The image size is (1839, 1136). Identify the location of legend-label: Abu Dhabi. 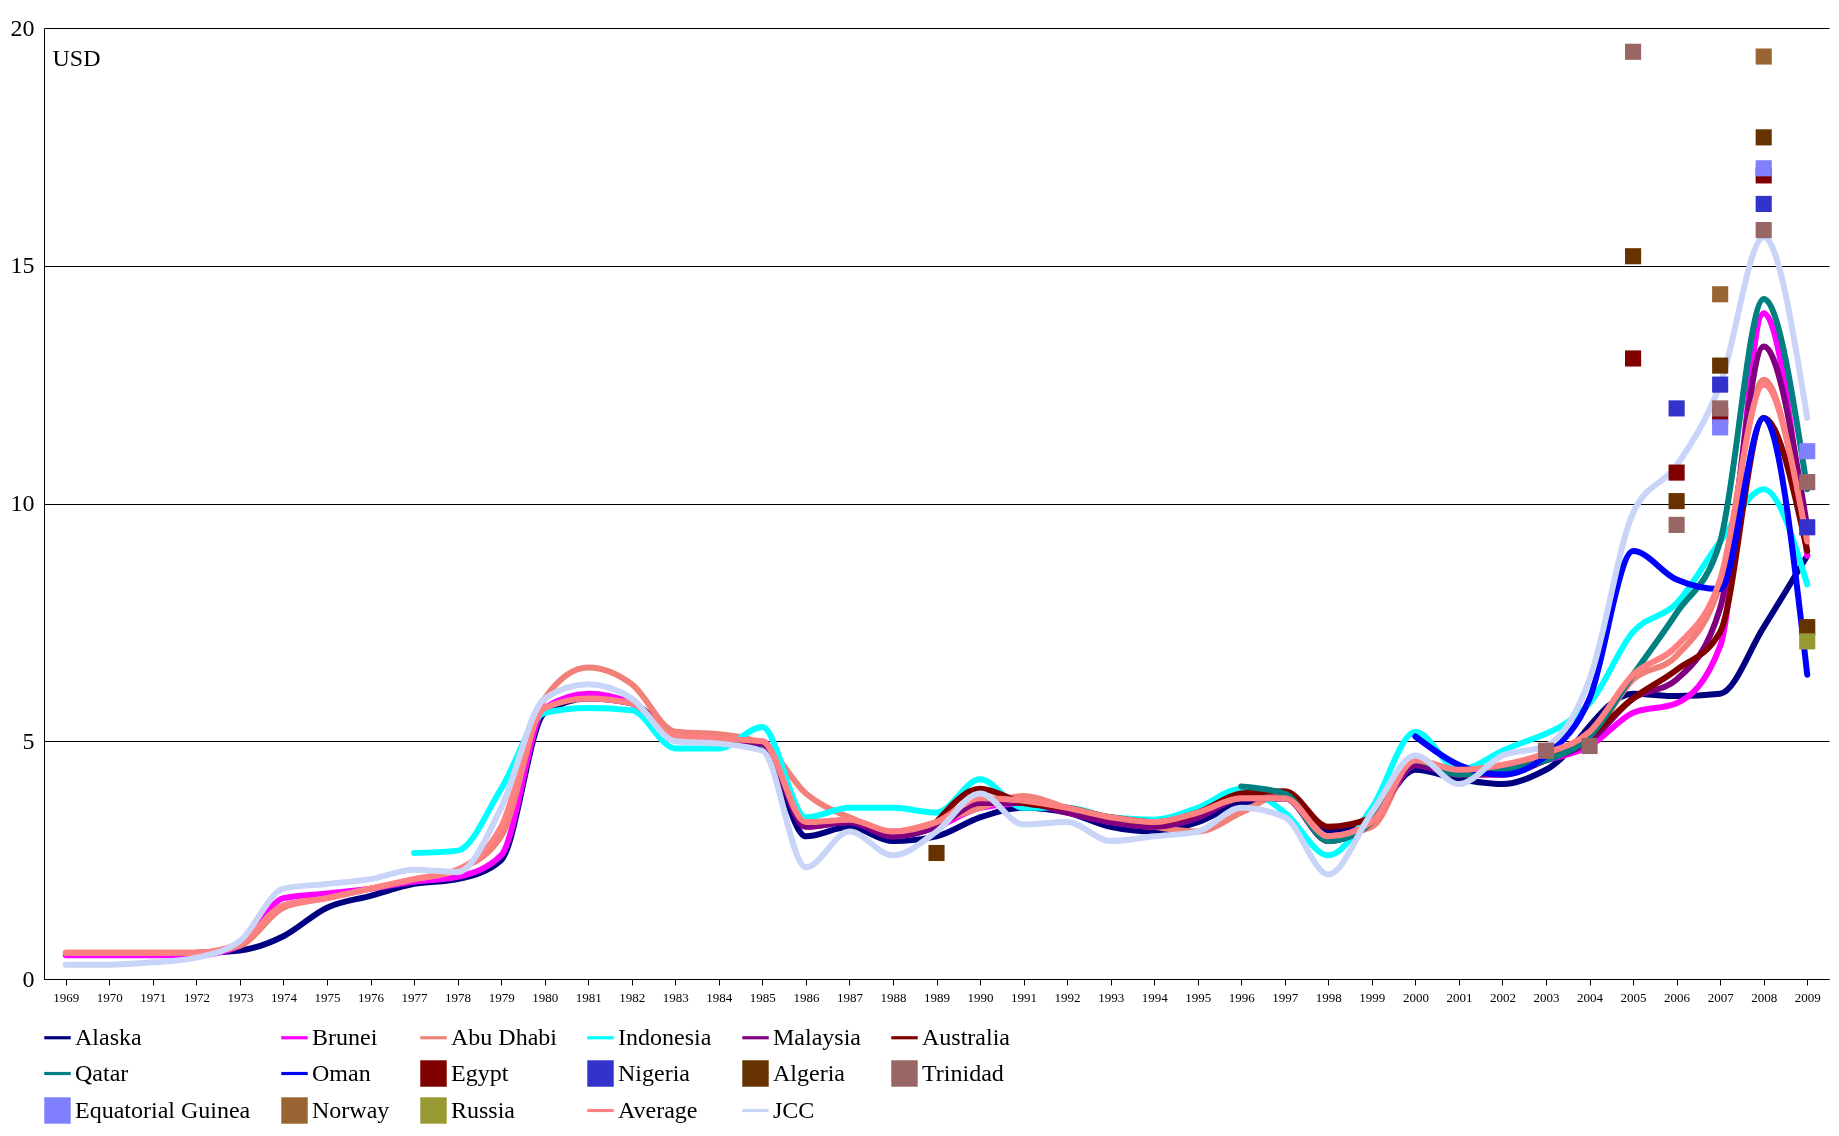
(504, 1036).